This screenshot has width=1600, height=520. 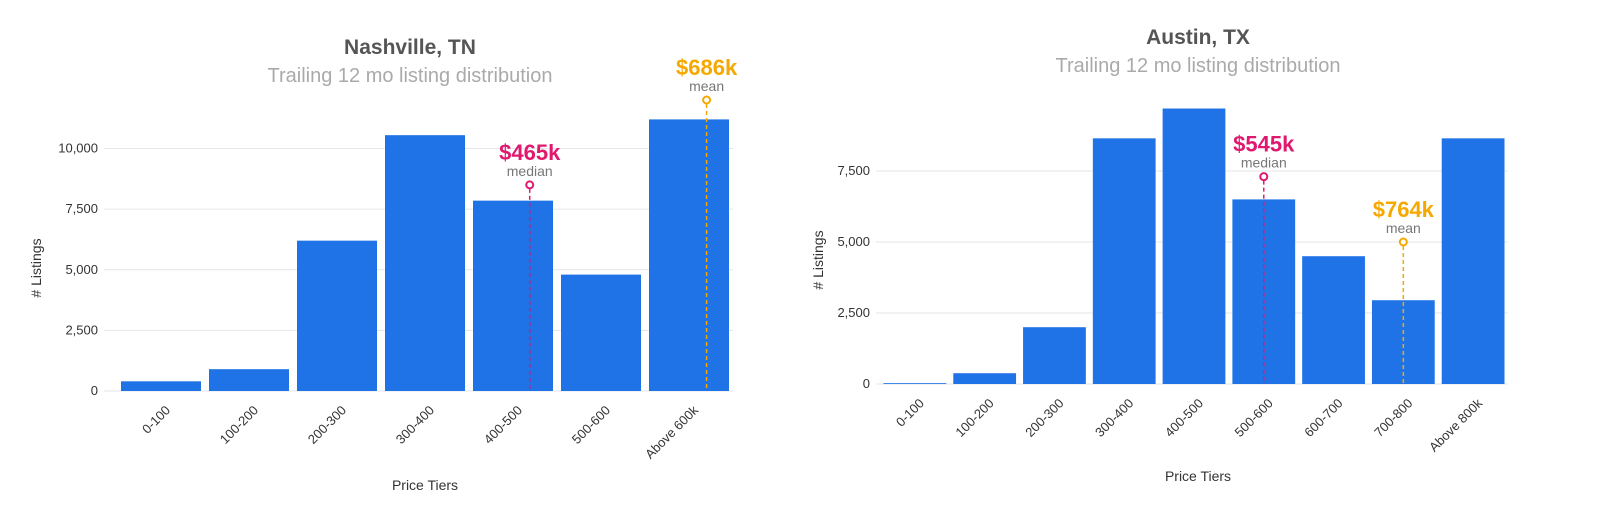 I want to click on mean-value: $764k, so click(x=1404, y=209).